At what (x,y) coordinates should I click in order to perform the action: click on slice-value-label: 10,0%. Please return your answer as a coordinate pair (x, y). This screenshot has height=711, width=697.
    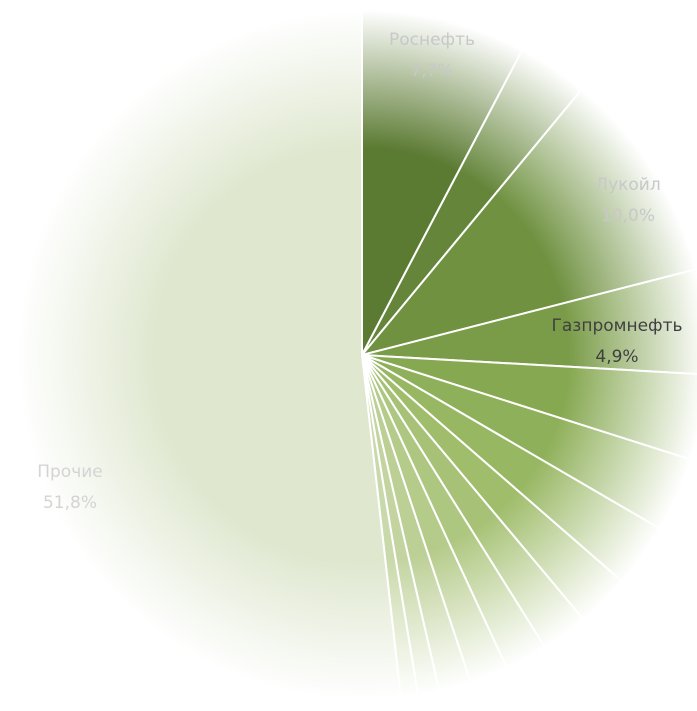
    Looking at the image, I should click on (628, 216).